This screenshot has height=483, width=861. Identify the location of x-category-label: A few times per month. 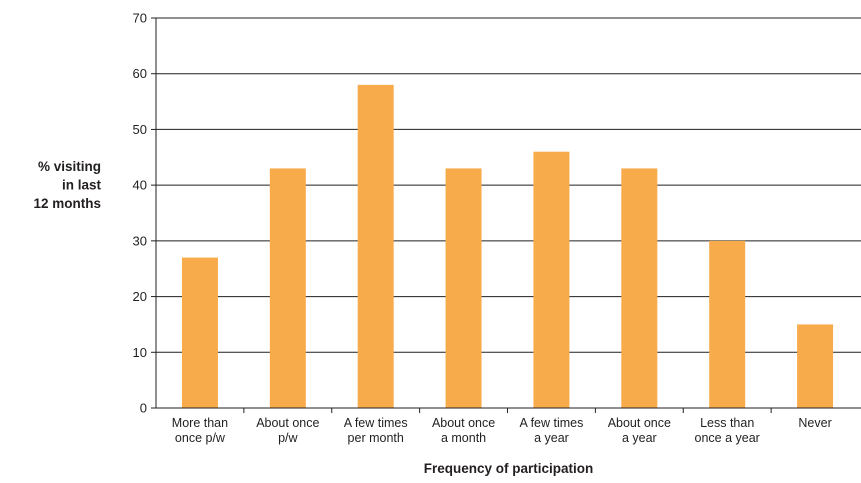
(376, 430).